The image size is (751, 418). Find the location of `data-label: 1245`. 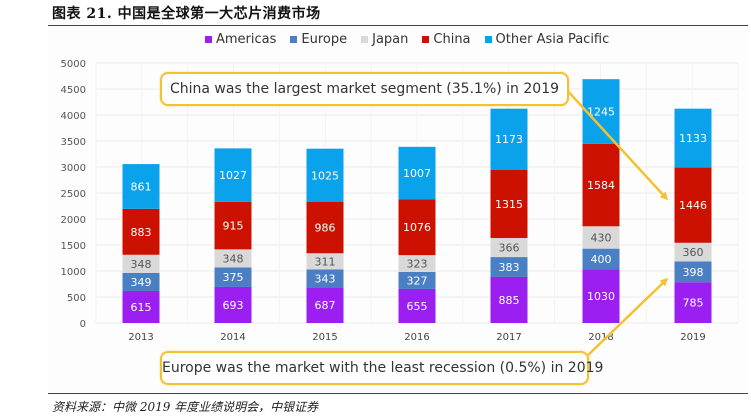

data-label: 1245 is located at coordinates (601, 112).